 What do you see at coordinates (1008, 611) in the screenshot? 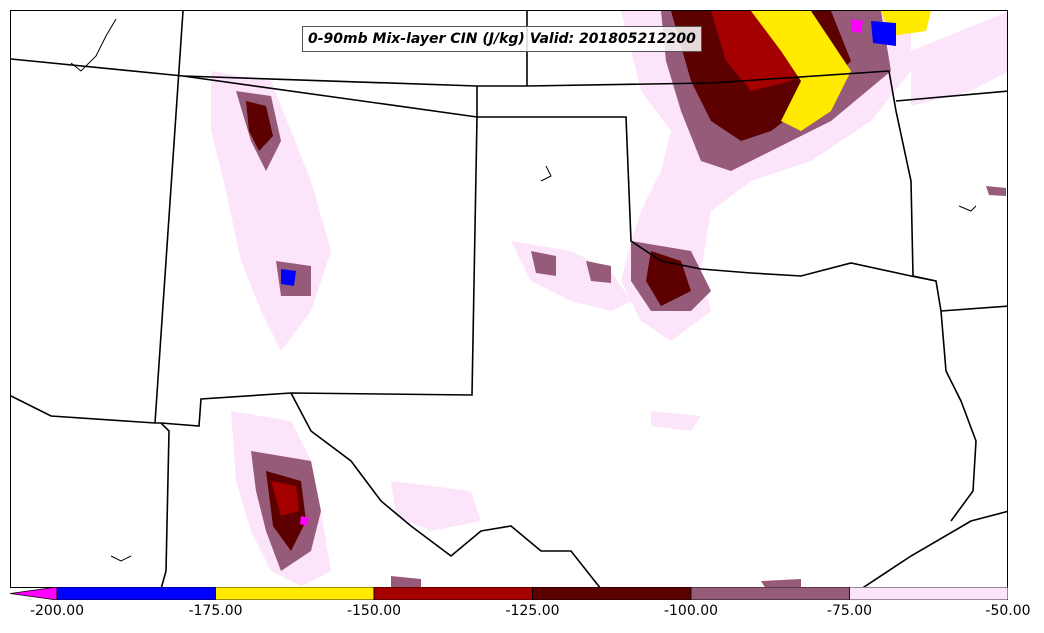
I see `colorbar-tick-label: -50.00` at bounding box center [1008, 611].